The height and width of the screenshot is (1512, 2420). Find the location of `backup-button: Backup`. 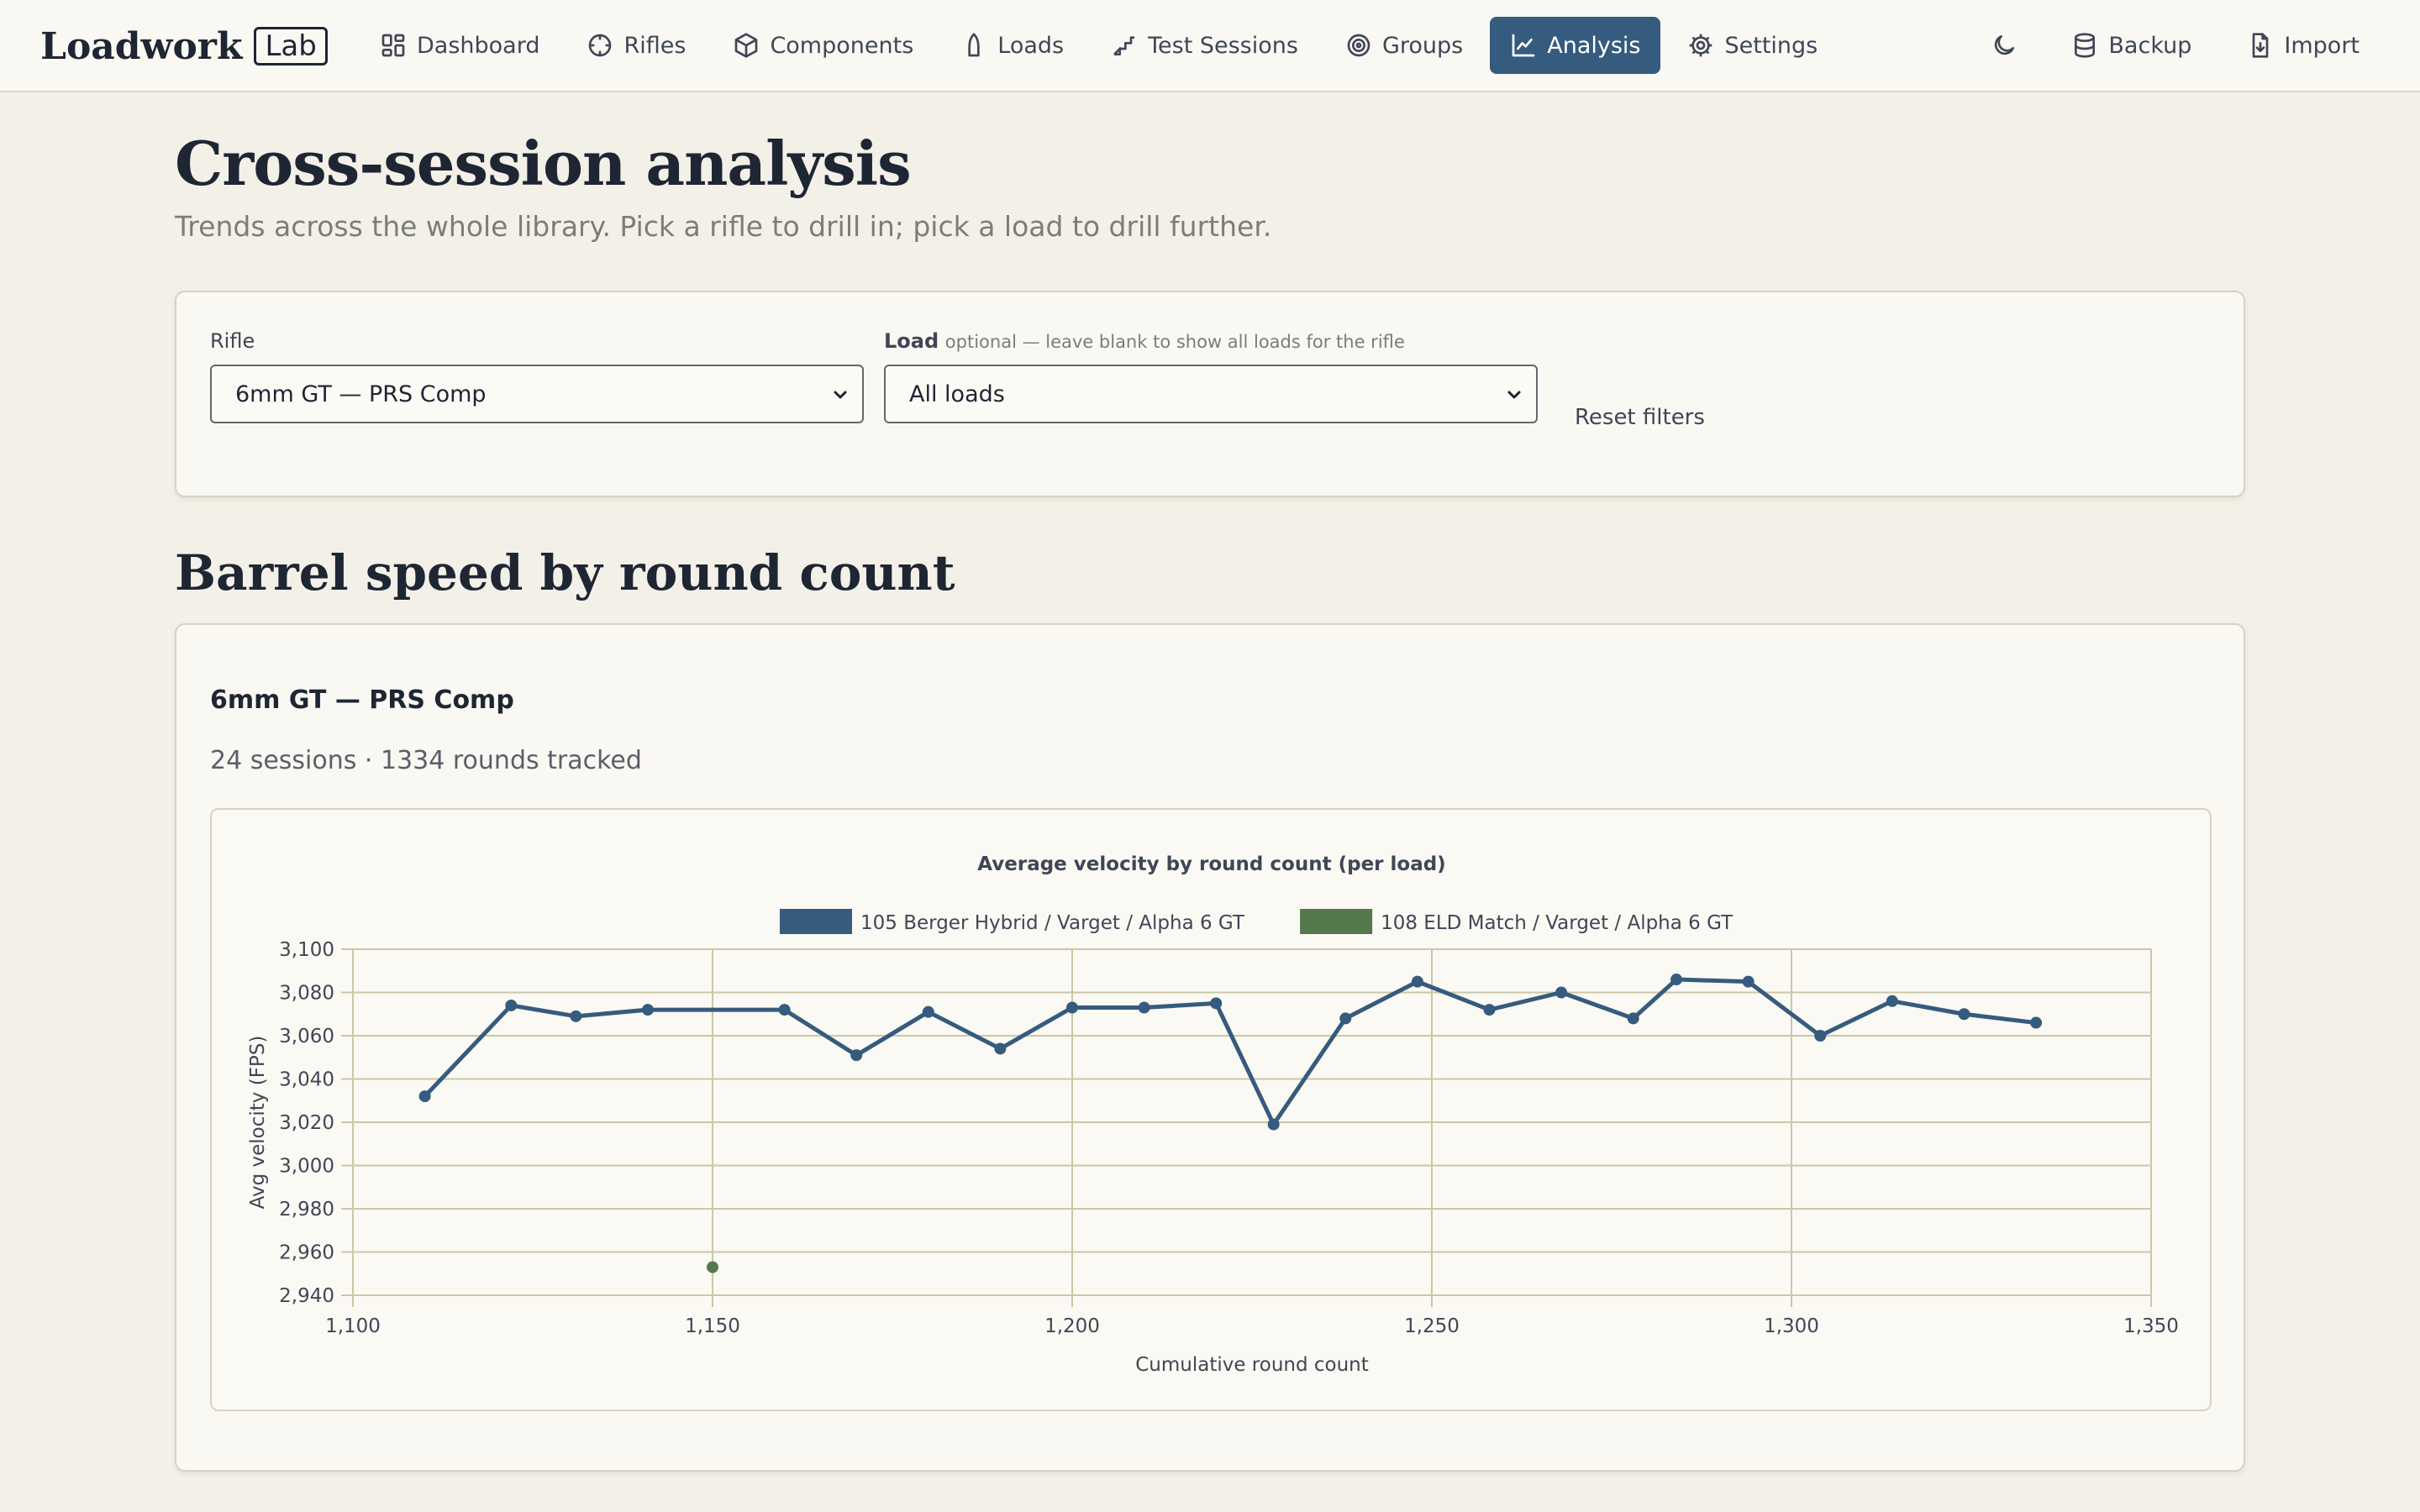

backup-button: Backup is located at coordinates (2131, 45).